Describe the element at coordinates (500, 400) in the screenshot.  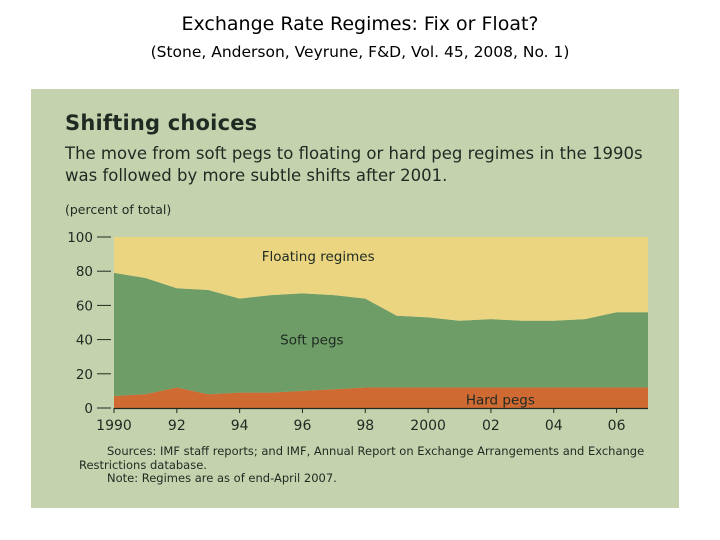
I see `area-label: Hard pegs` at that location.